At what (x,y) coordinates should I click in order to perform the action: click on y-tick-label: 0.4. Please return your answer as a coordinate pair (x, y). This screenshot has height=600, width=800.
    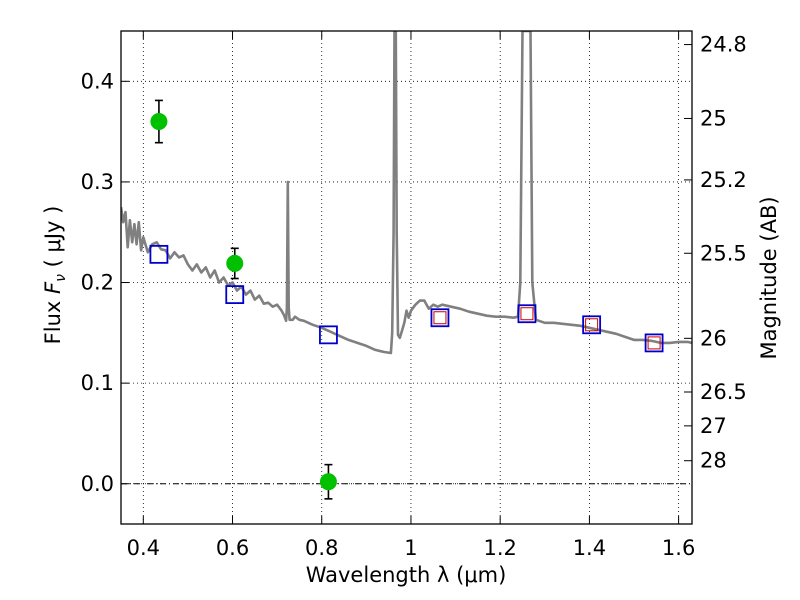
    Looking at the image, I should click on (97, 81).